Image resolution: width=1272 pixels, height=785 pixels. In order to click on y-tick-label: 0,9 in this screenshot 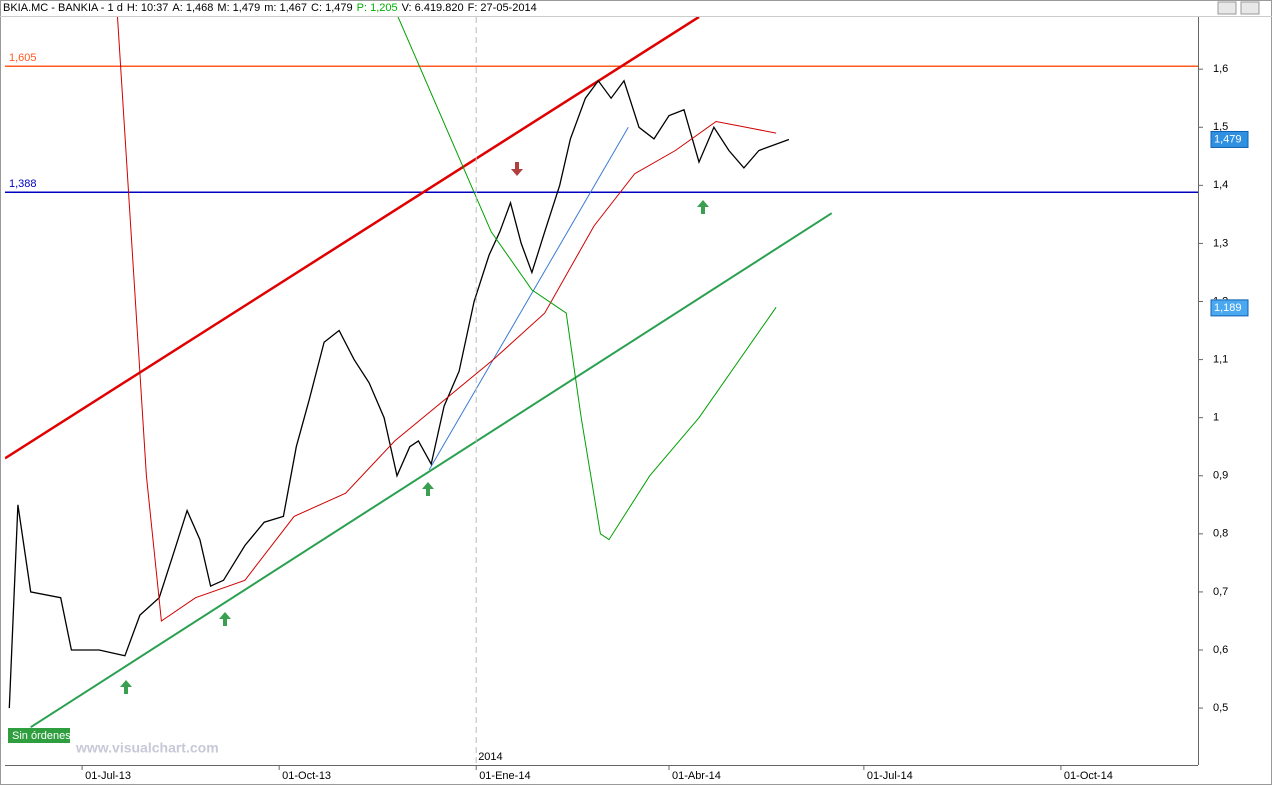, I will do `click(1220, 476)`.